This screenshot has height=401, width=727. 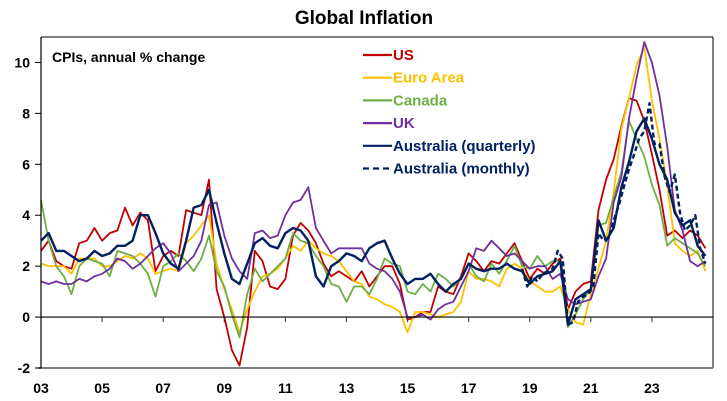 I want to click on legend-label: Euro Area, so click(x=429, y=78).